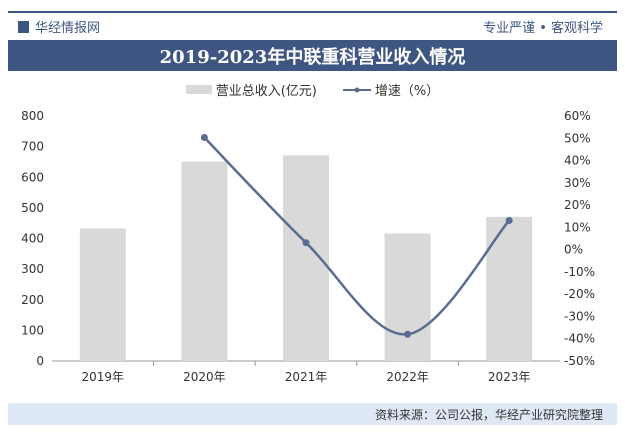 The image size is (625, 439). Describe the element at coordinates (32, 269) in the screenshot. I see `left-tick-label: 300` at that location.